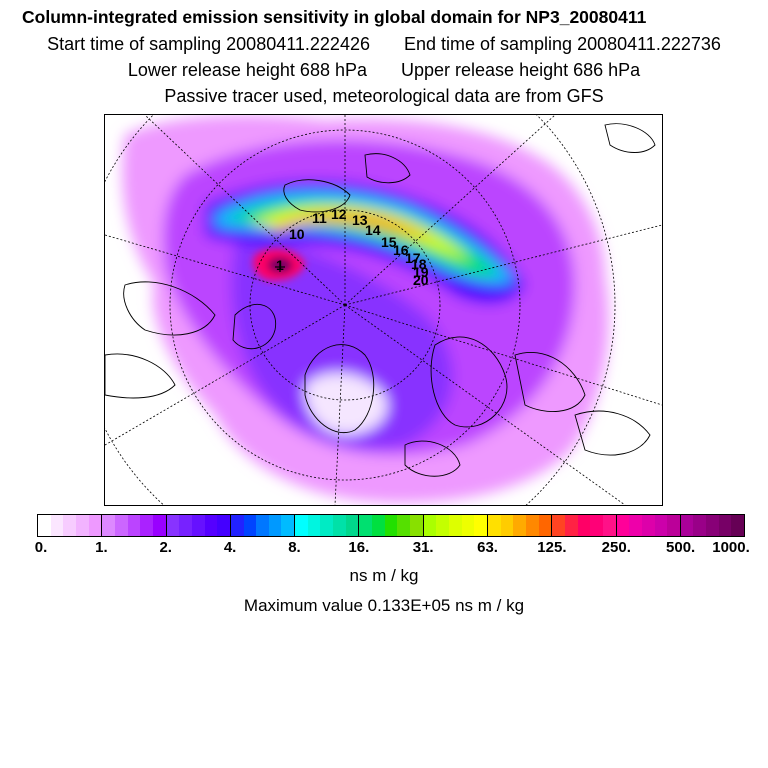  I want to click on colorbar-tick-label: 4., so click(230, 547).